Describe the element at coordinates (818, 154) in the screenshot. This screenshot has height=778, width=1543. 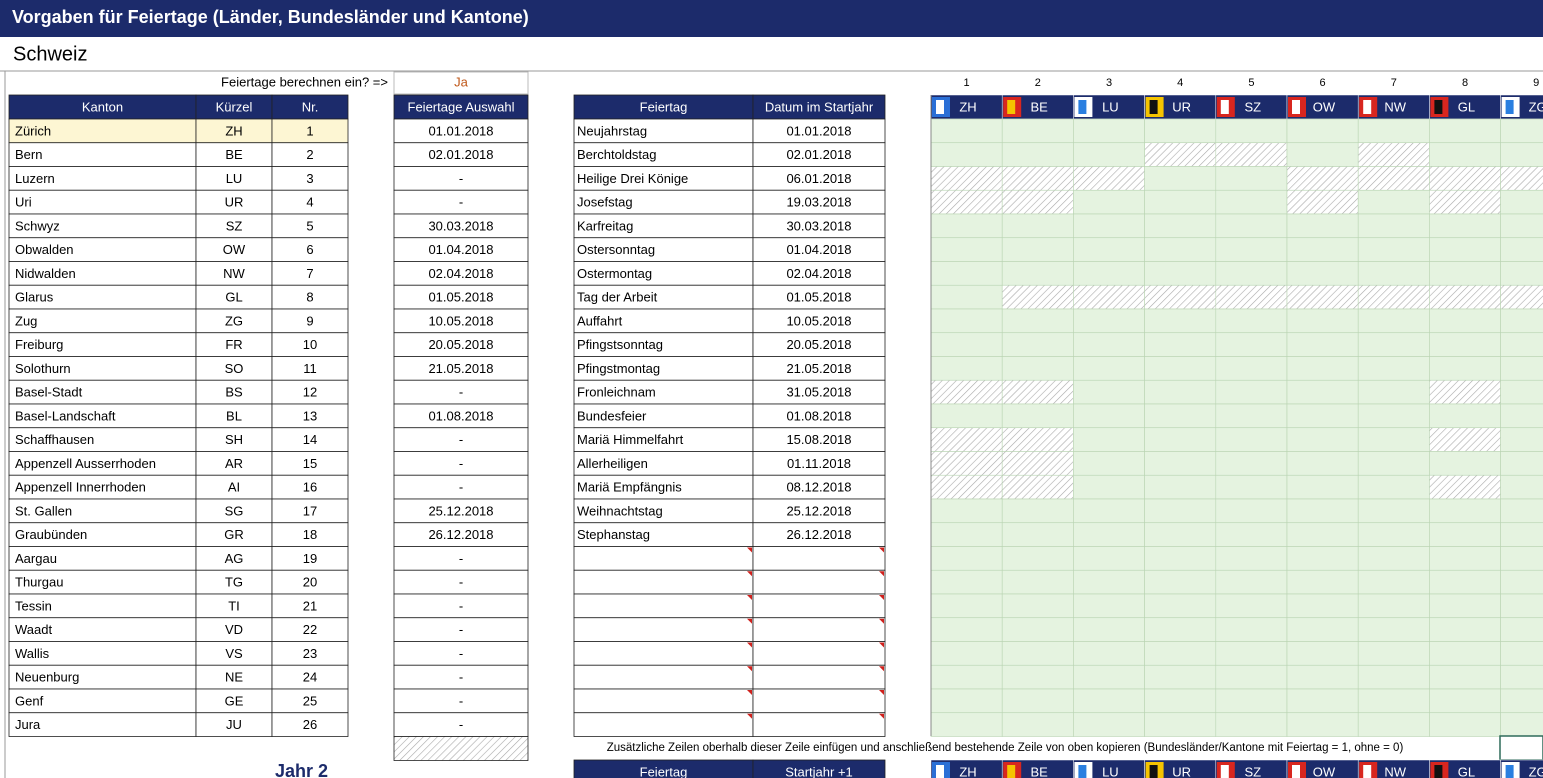
I see `holiday-date: 02.01.2018` at that location.